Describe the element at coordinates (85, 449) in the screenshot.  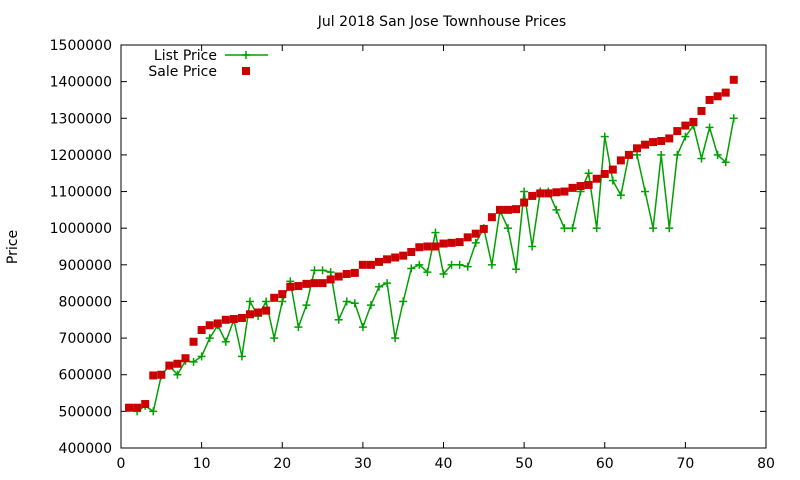
I see `y-tick-label: 400000` at that location.